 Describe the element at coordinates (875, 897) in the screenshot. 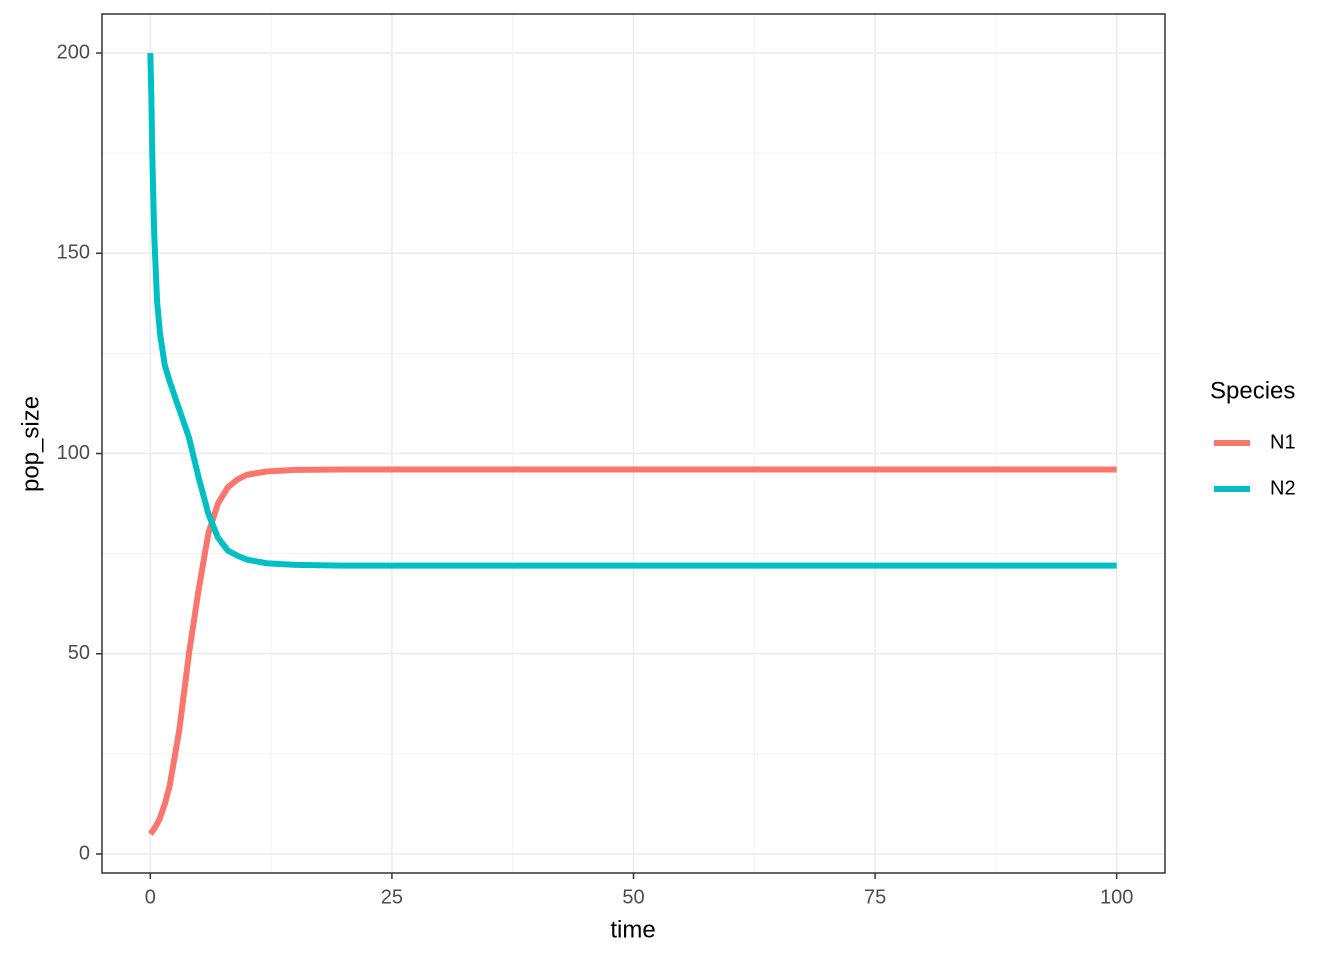

I see `x-tick-label: 75` at that location.